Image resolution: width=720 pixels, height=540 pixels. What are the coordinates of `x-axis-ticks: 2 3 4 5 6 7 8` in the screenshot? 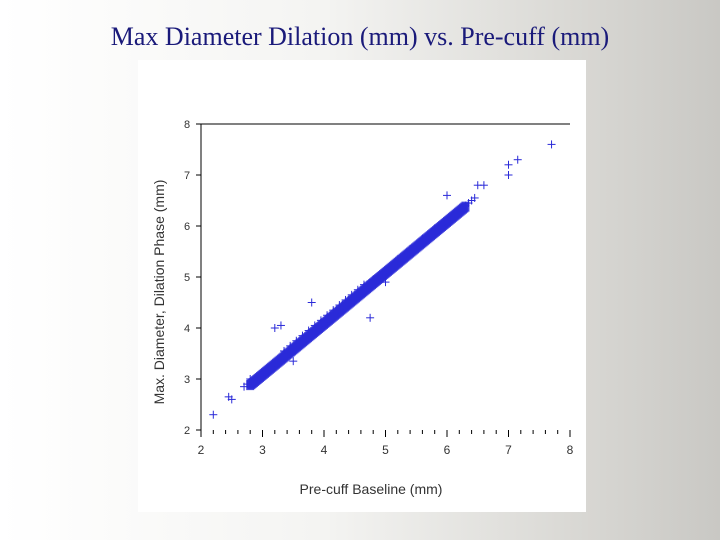 It's located at (386, 443).